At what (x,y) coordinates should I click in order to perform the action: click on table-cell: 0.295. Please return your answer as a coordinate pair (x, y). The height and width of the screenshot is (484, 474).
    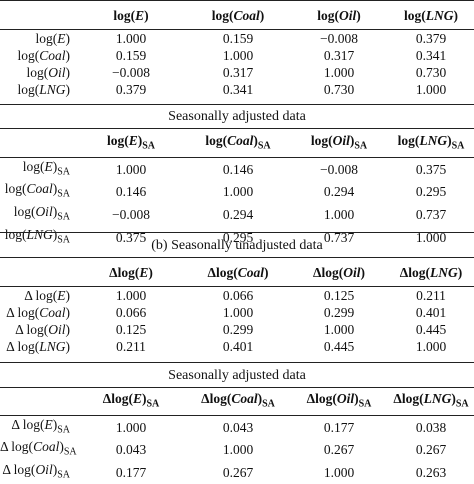
    Looking at the image, I should click on (431, 192).